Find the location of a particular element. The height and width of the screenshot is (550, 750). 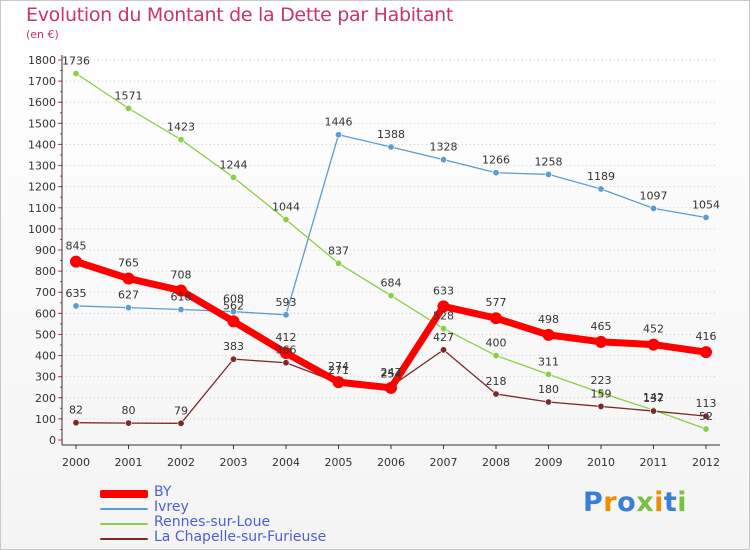

x-tick-label: 2011 is located at coordinates (654, 462).